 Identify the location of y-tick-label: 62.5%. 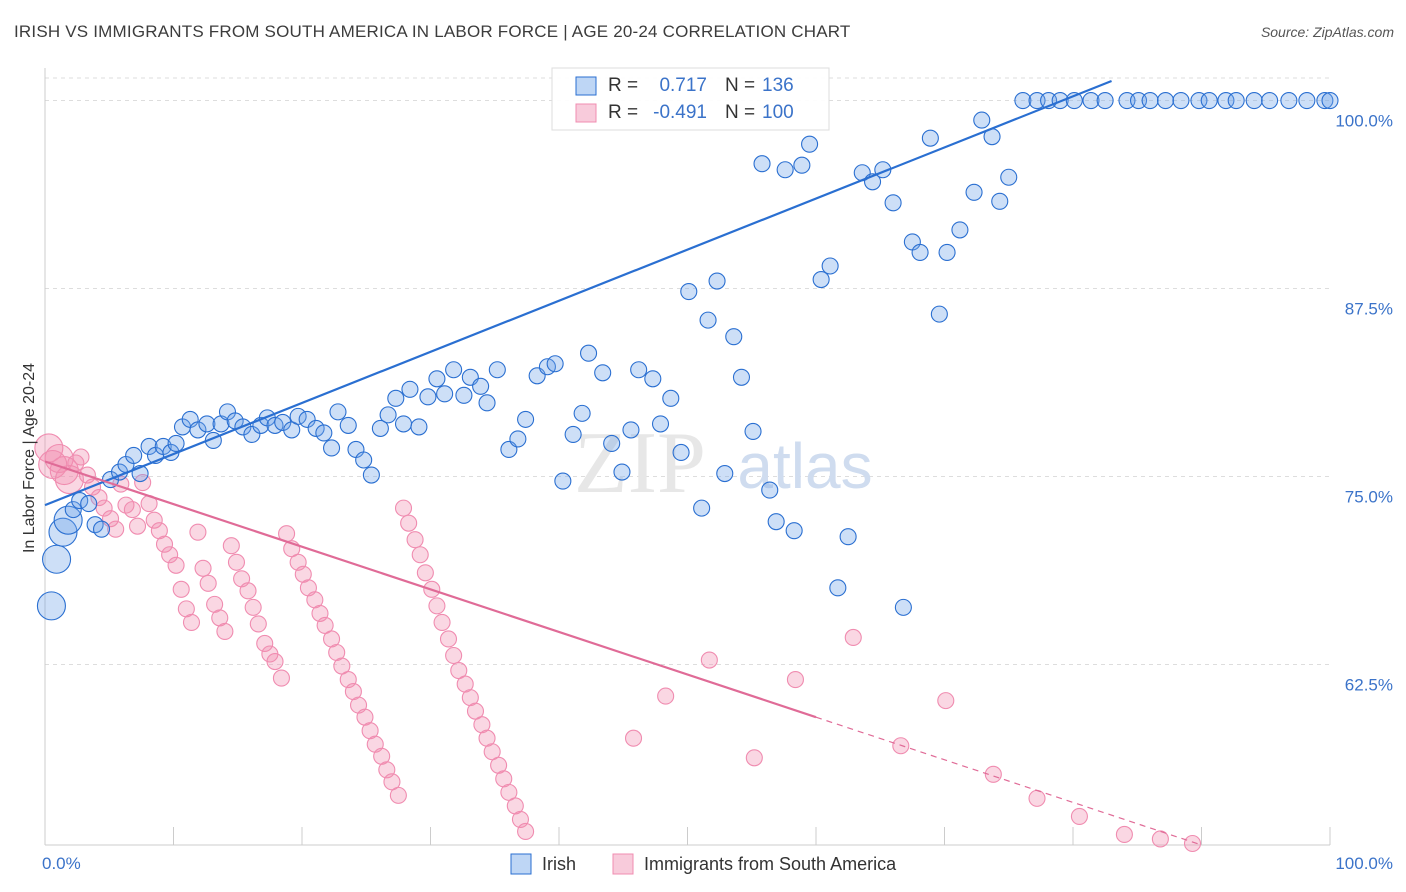
(1369, 685).